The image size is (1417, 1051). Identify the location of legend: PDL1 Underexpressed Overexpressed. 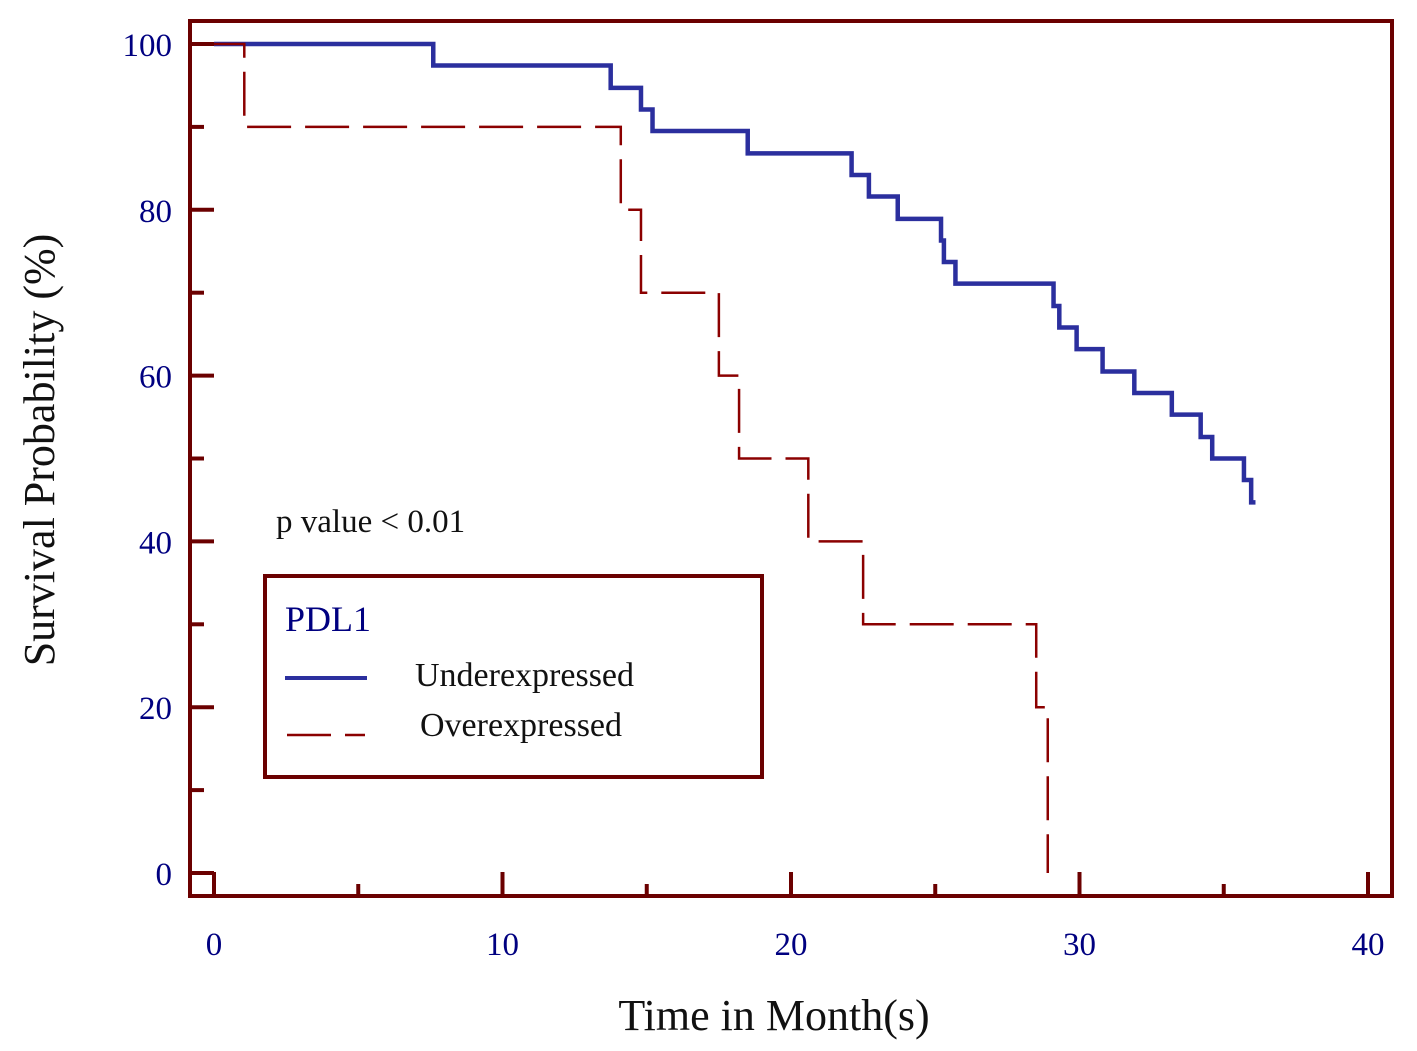
(513, 676).